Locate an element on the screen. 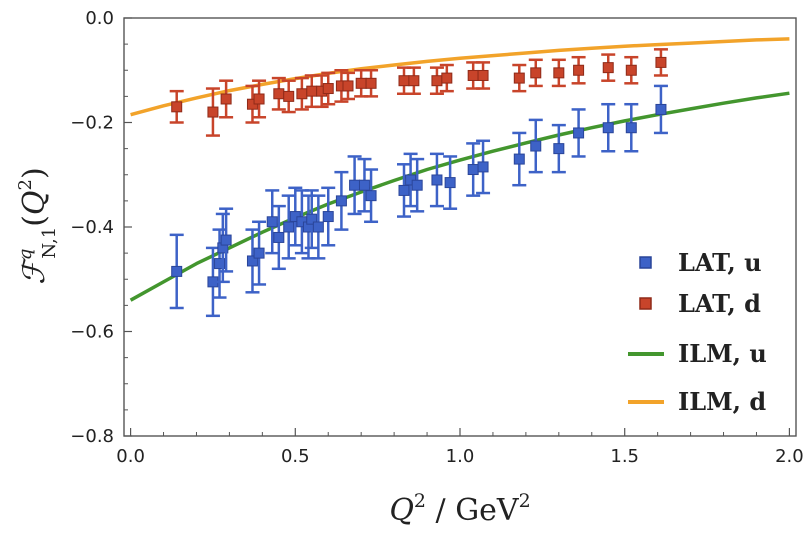 Image resolution: width=810 pixels, height=536 pixels. legend: LAT, u LAT, d ILM, u ILM, d is located at coordinates (697, 332).